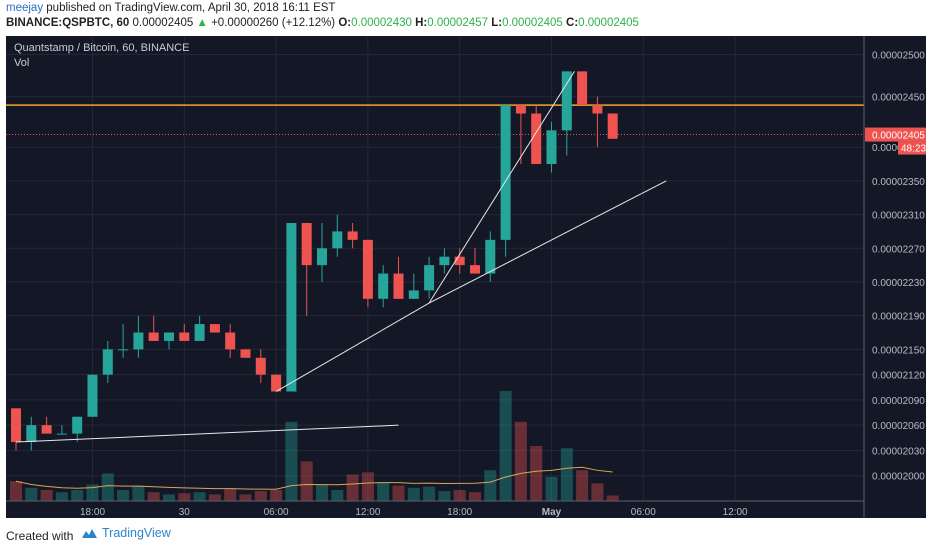 The width and height of the screenshot is (932, 550). What do you see at coordinates (895, 134) in the screenshot?
I see `price-tag-bg` at bounding box center [895, 134].